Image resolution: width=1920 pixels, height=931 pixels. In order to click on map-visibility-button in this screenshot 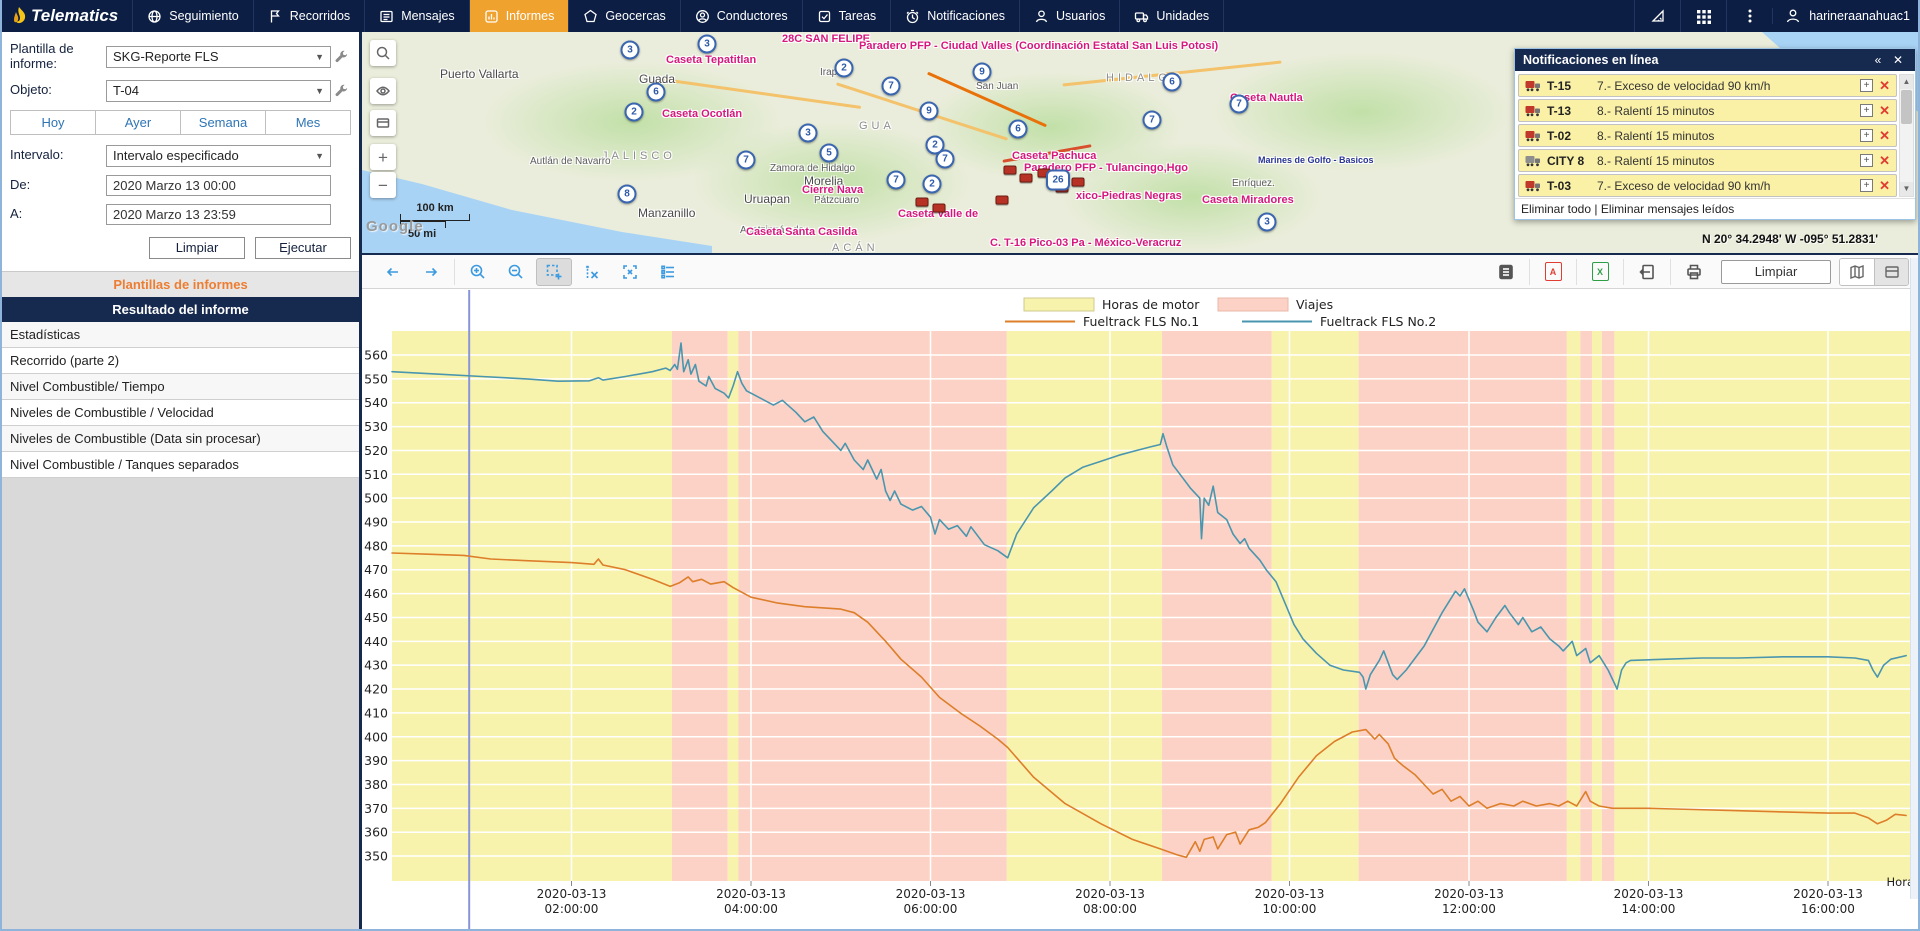, I will do `click(383, 91)`.